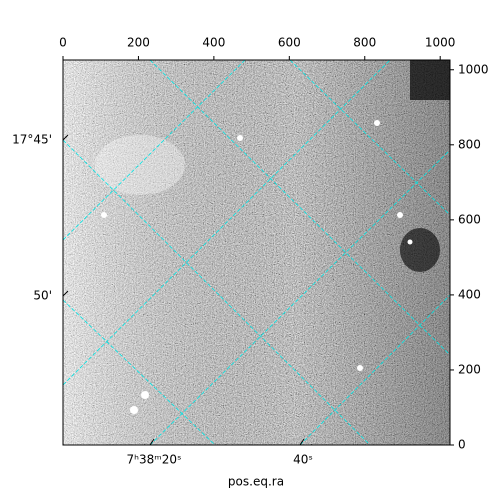 The image size is (500, 504). Describe the element at coordinates (462, 445) in the screenshot. I see `y-tick-label: 0` at that location.